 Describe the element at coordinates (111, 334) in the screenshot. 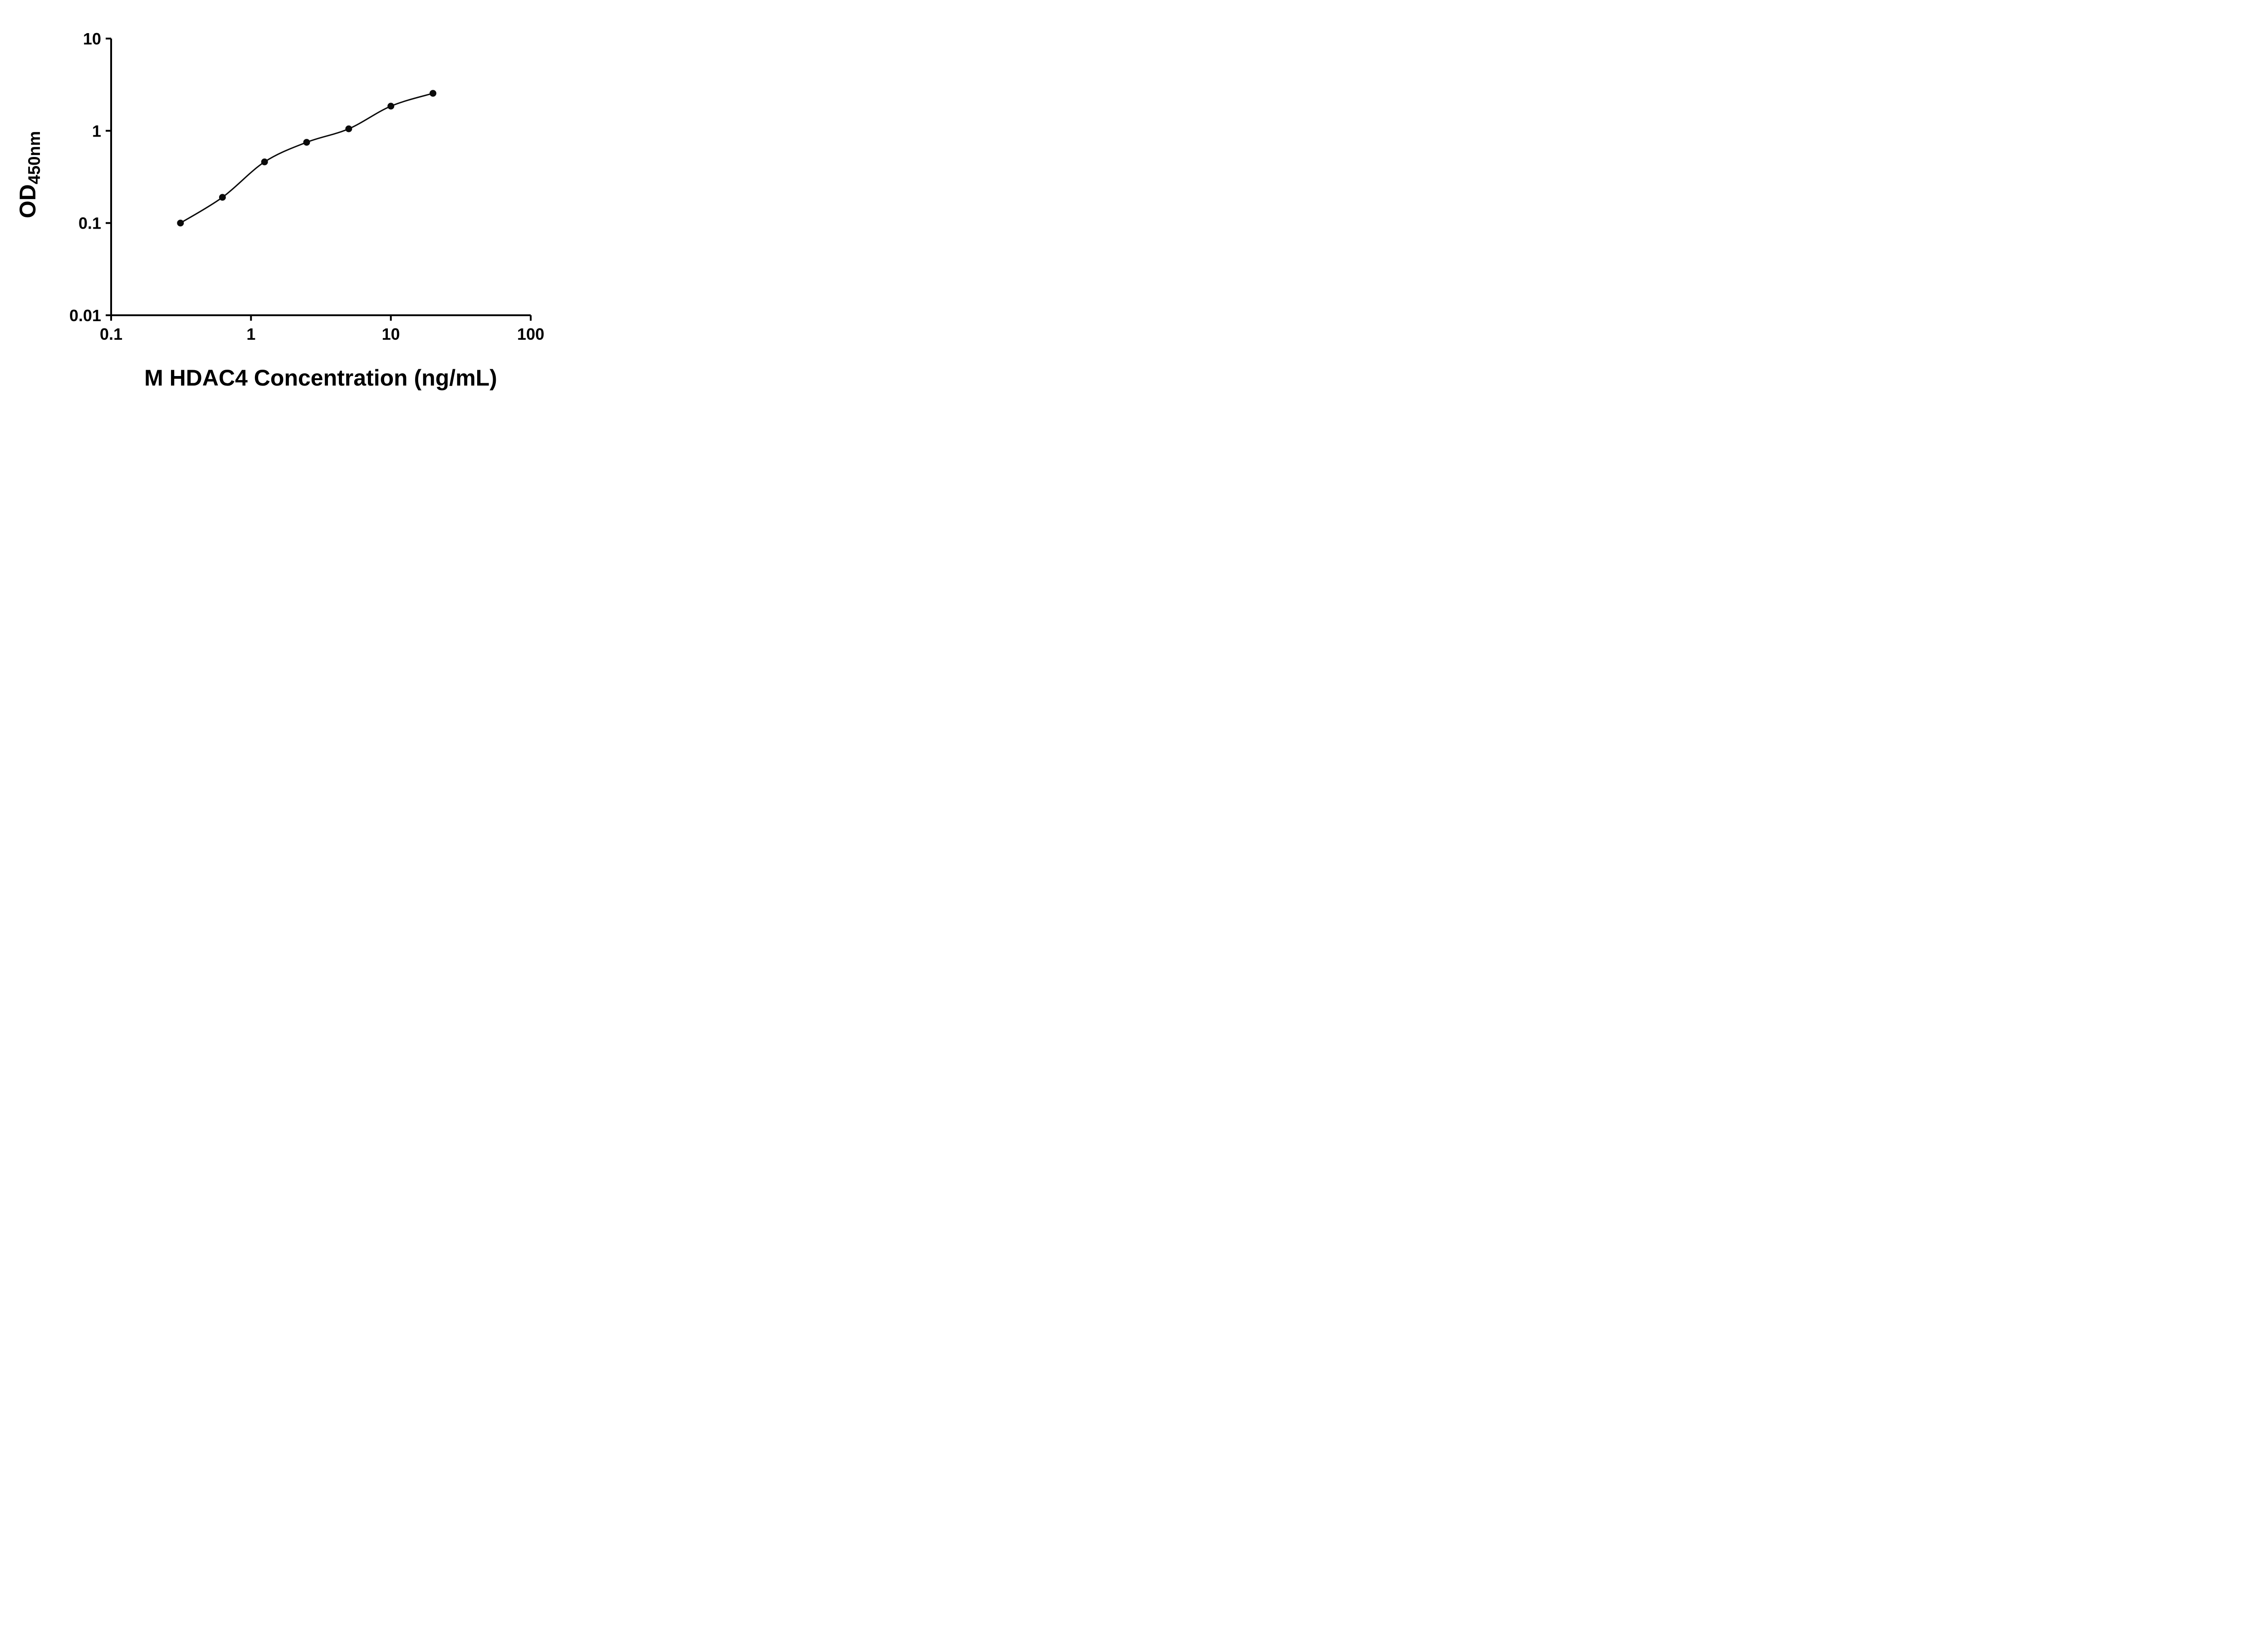

I see `x-tick-label: 0.1` at that location.